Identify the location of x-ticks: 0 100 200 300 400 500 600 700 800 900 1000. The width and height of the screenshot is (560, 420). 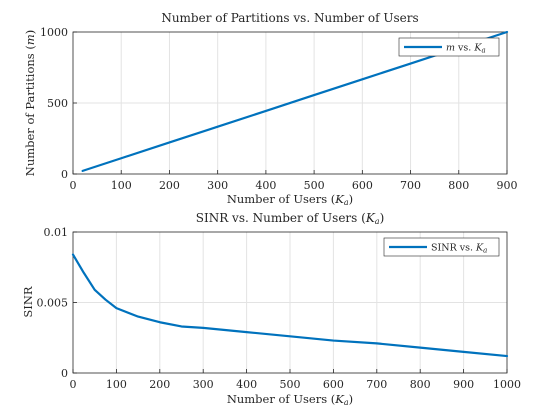
(295, 380).